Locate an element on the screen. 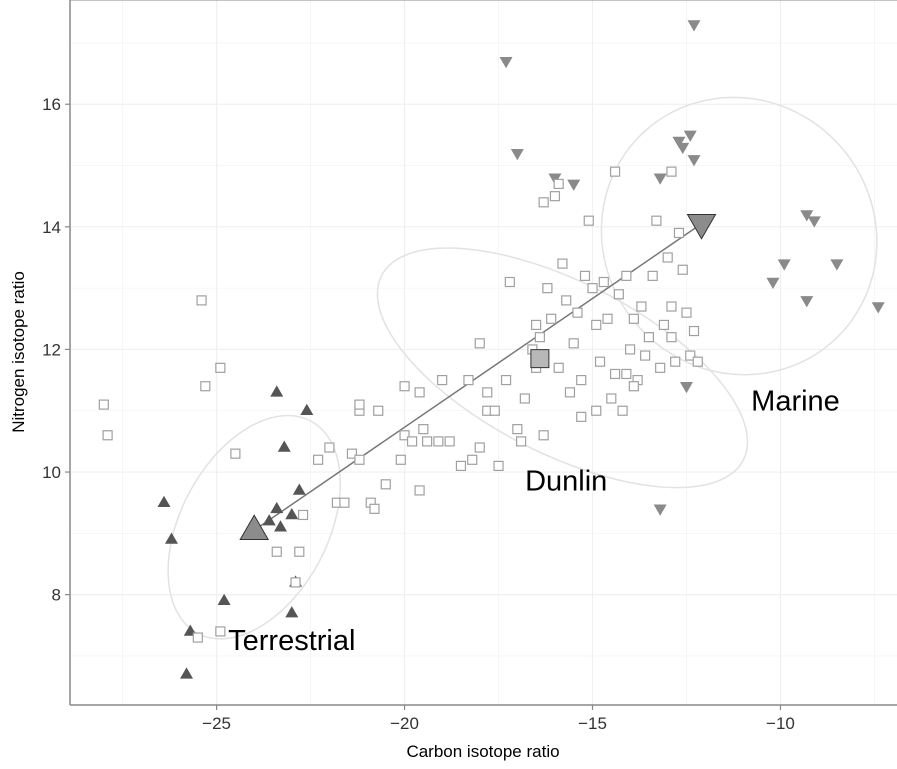 This screenshot has height=769, width=897. x-tick-label: −10 is located at coordinates (780, 723).